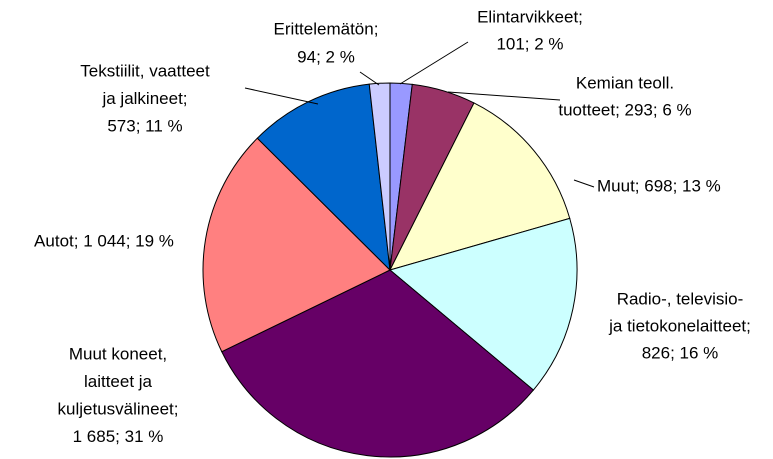 The width and height of the screenshot is (773, 459). Describe the element at coordinates (529, 43) in the screenshot. I see `slice-label: 101; 2 %` at that location.